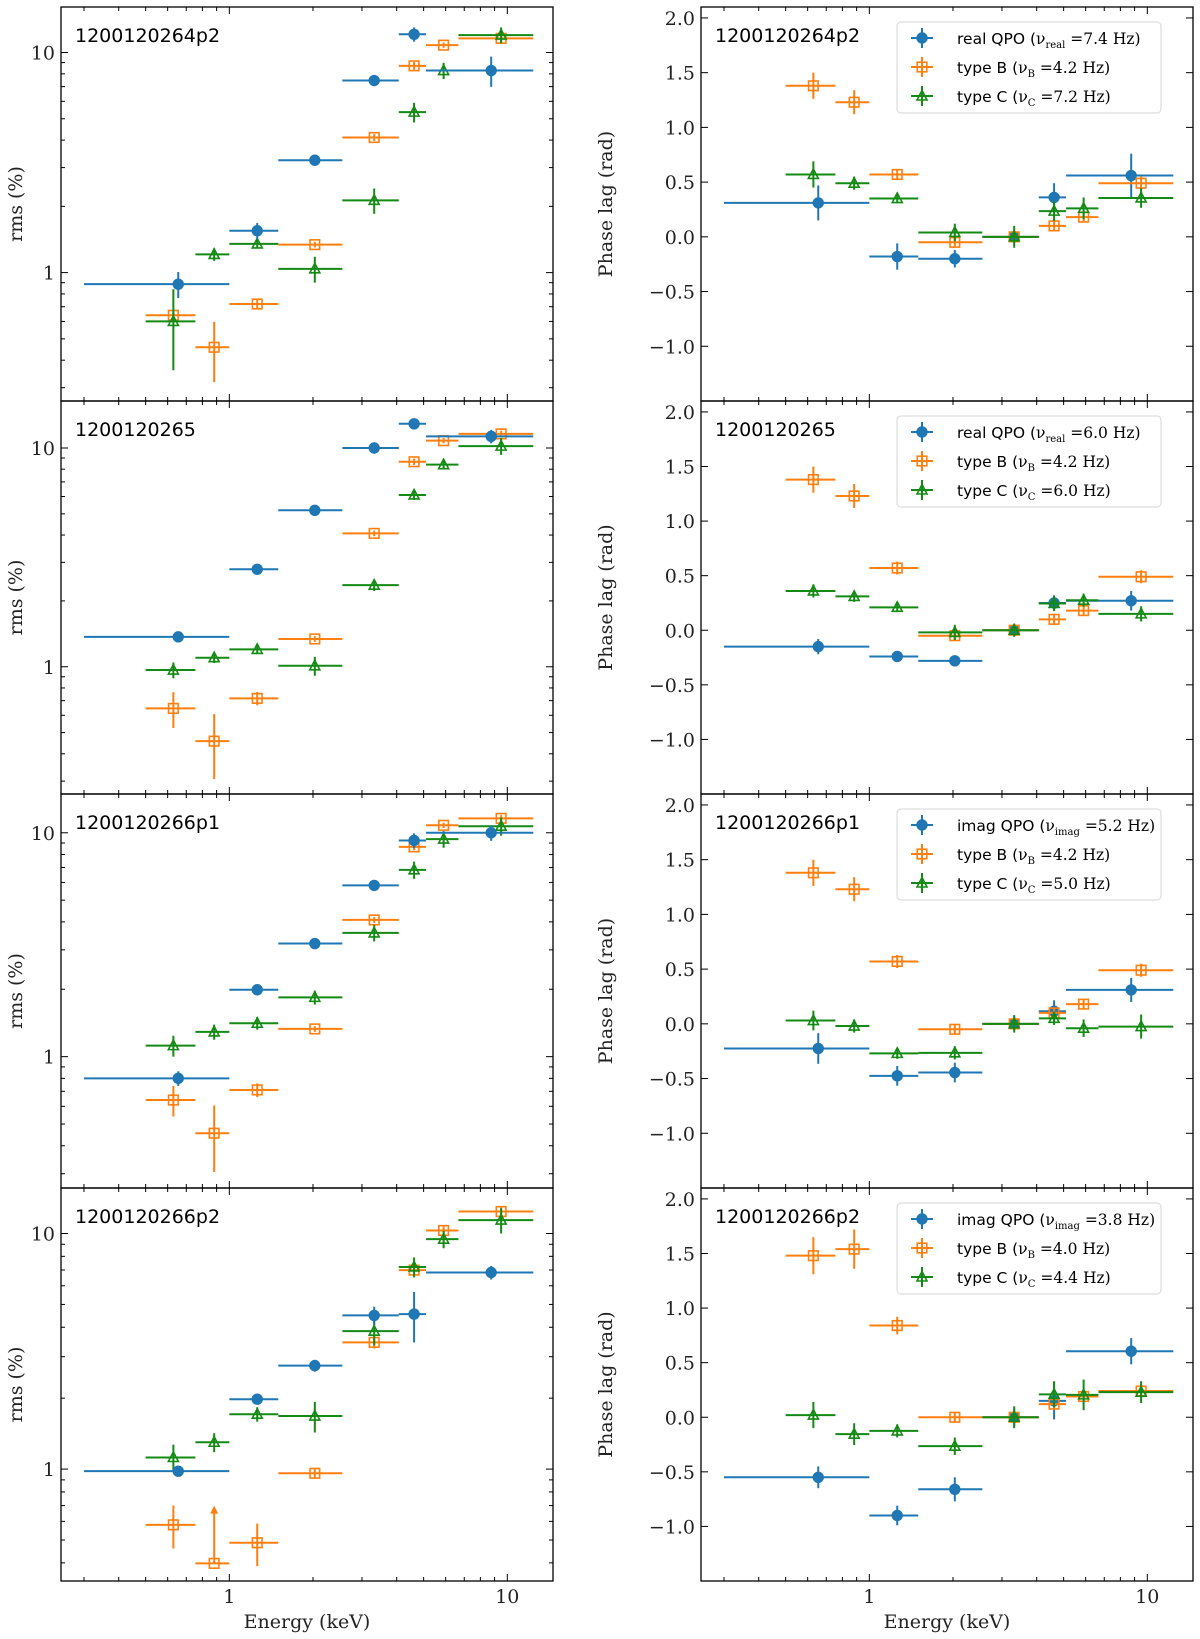 This screenshot has height=1639, width=1200. I want to click on panel-label: 1200120265, so click(775, 430).